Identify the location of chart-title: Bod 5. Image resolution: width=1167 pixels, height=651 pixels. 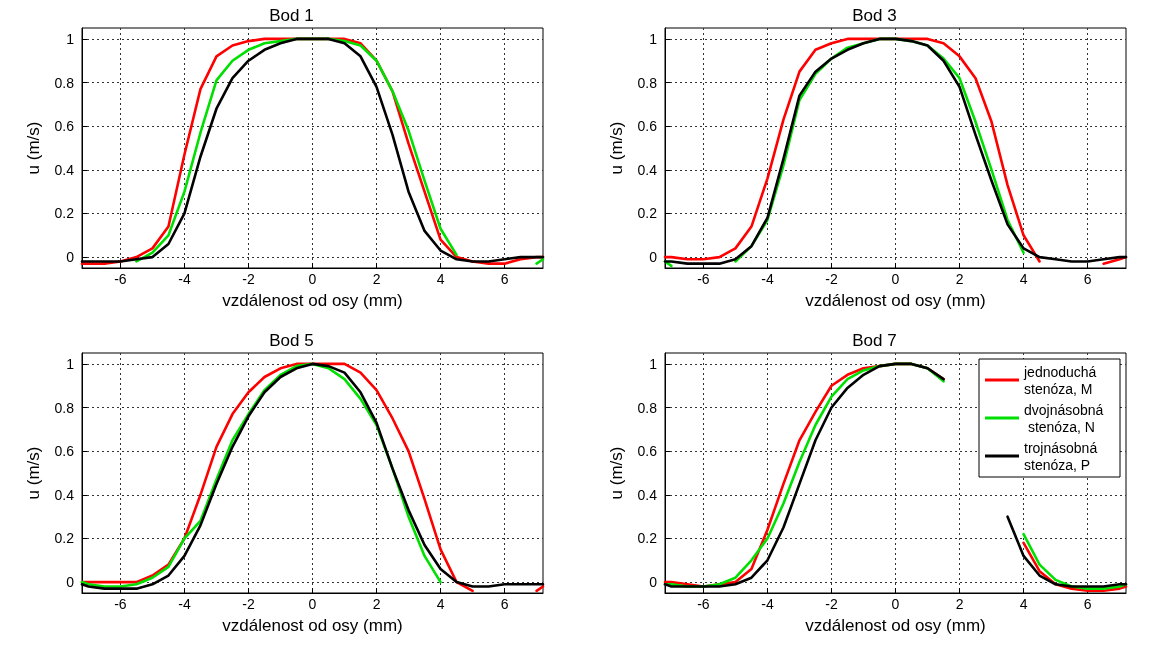
(291, 340).